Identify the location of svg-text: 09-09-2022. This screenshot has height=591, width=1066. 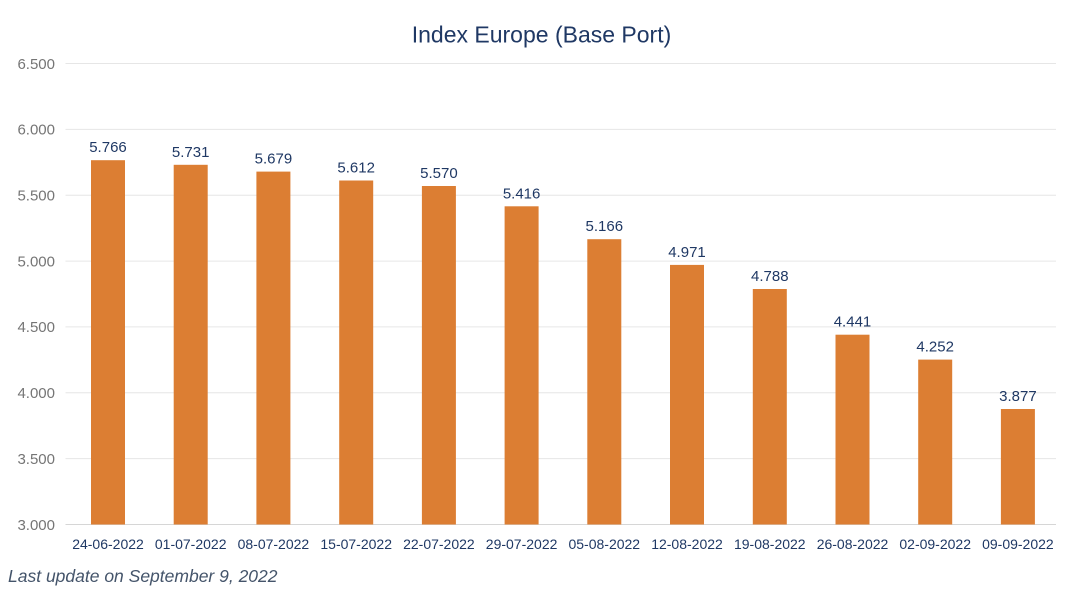
(1018, 544).